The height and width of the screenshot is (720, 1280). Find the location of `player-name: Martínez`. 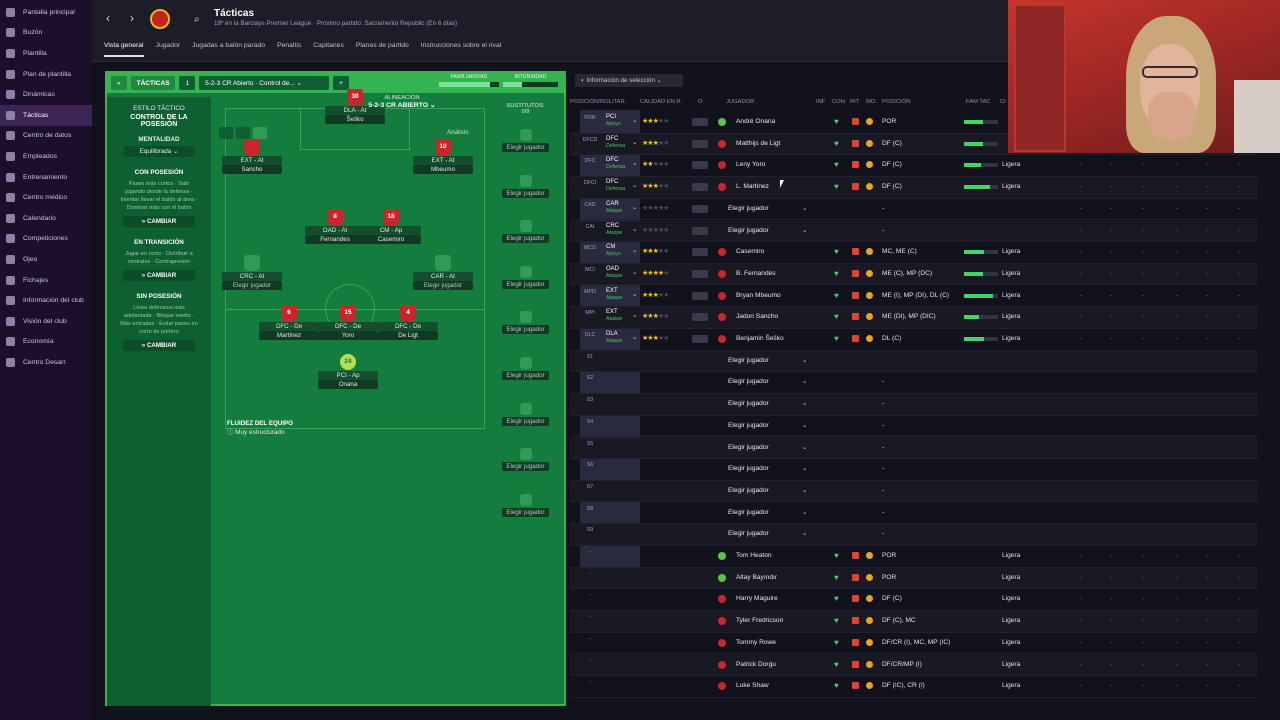

player-name: Martínez is located at coordinates (289, 335).